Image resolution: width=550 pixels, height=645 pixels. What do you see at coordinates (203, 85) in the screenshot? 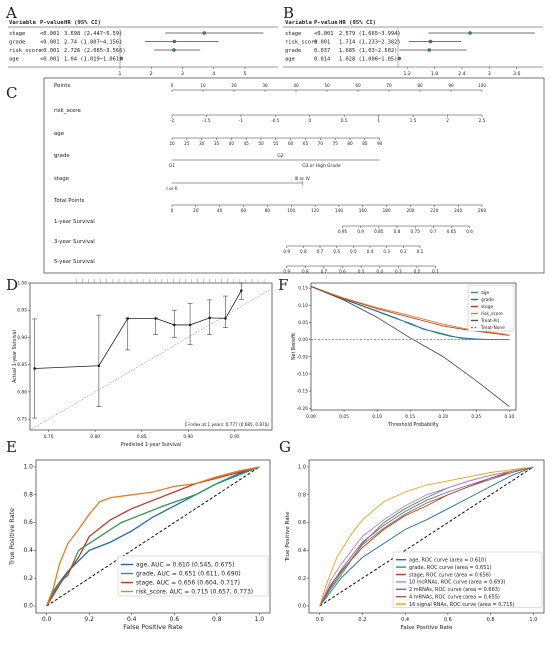
I see `nomogram-tick-label: 10` at bounding box center [203, 85].